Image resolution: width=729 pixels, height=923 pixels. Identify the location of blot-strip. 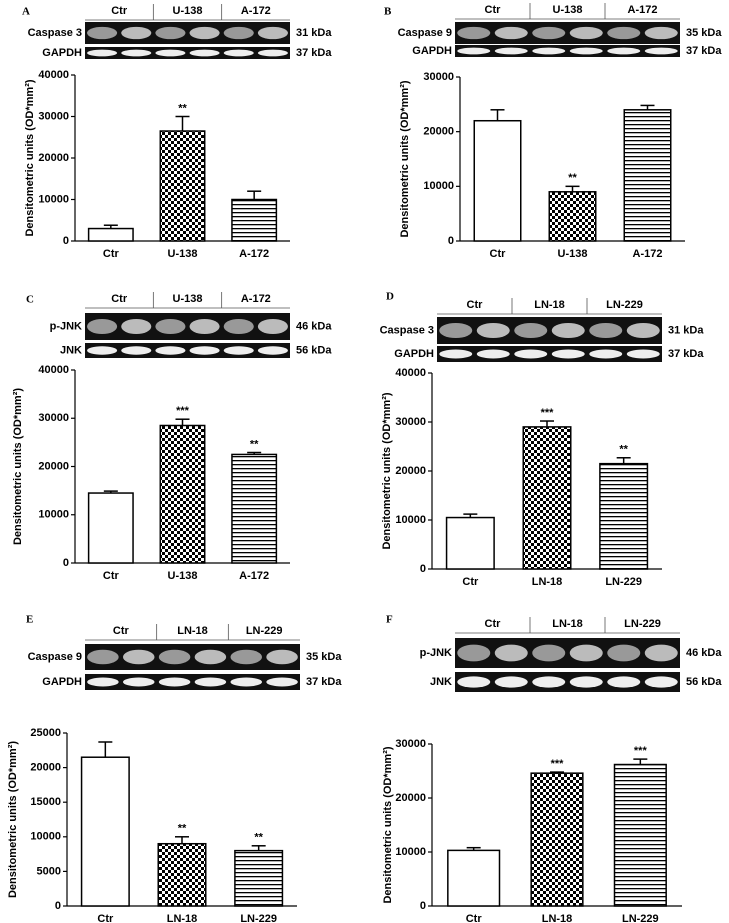
(187, 326).